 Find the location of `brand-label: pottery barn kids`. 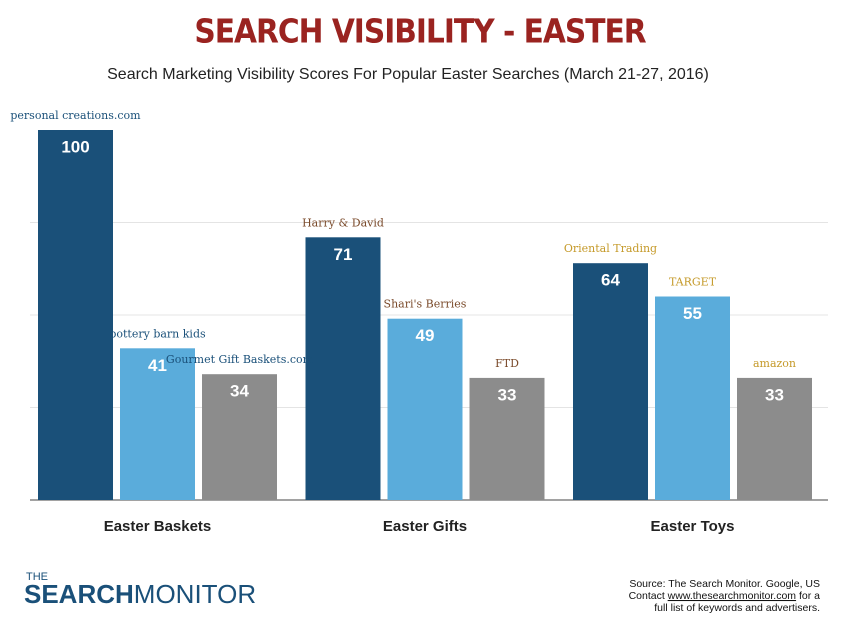

brand-label: pottery barn kids is located at coordinates (157, 333).